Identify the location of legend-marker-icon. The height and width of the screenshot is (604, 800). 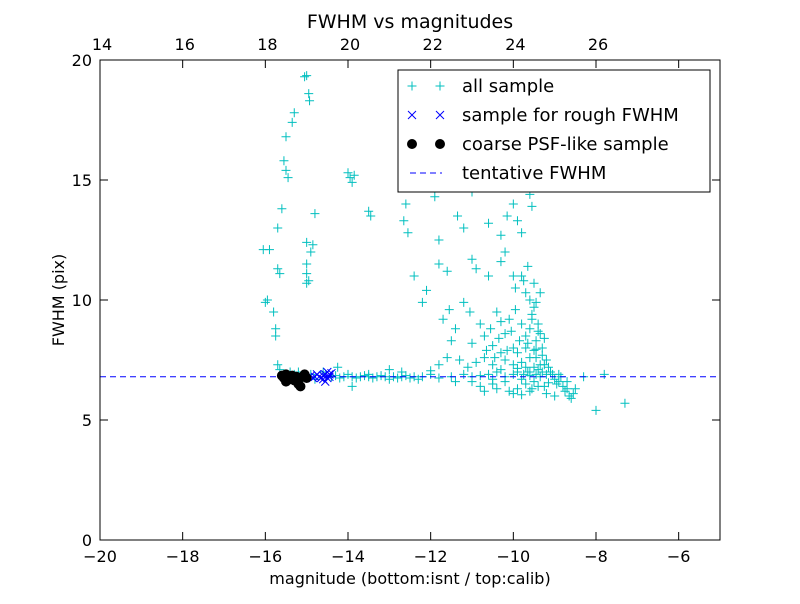
(440, 86).